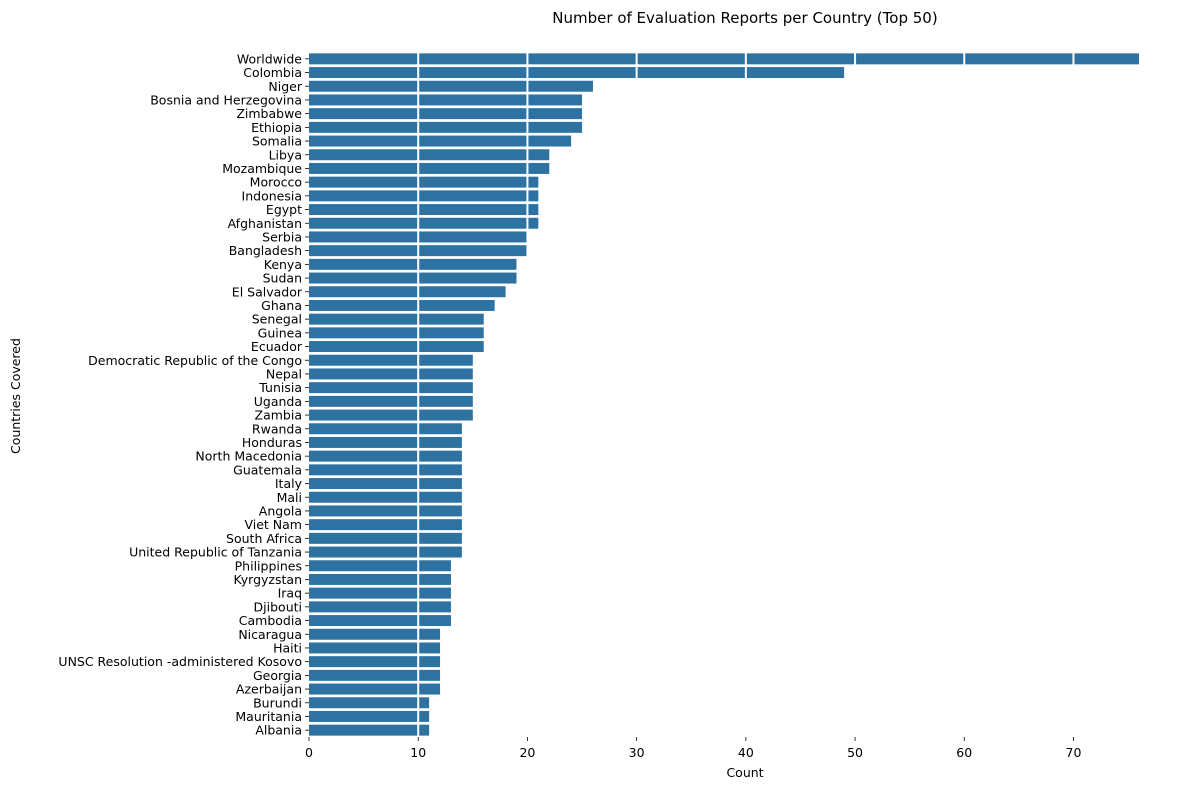  I want to click on x-tick-label: 40, so click(746, 752).